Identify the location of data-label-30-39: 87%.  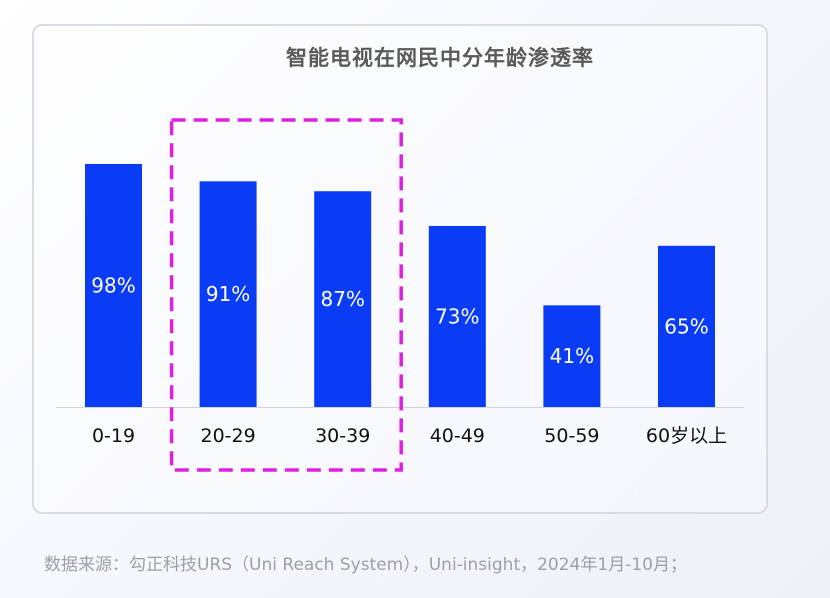
(342, 299).